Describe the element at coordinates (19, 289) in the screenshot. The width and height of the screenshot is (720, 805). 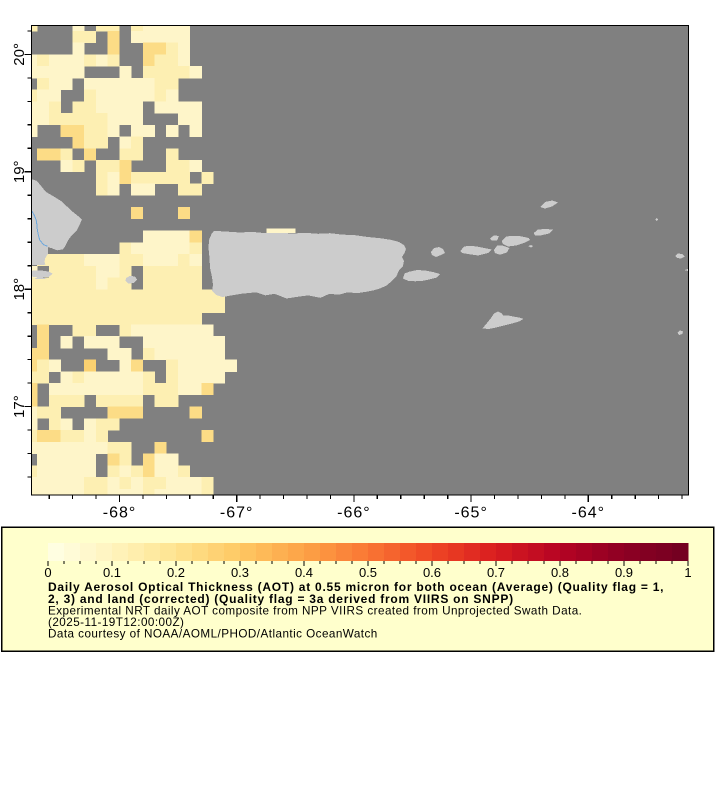
I see `svg-text: 18°` at that location.